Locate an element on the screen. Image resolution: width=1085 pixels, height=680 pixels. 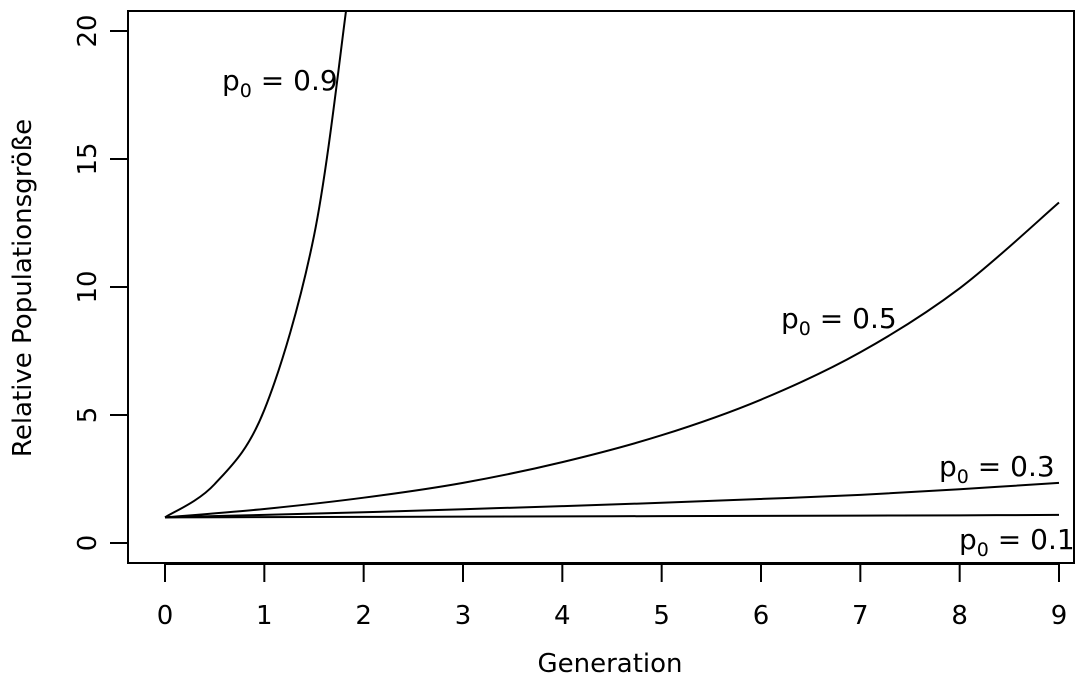
x-tick-label: 2 is located at coordinates (363, 616).